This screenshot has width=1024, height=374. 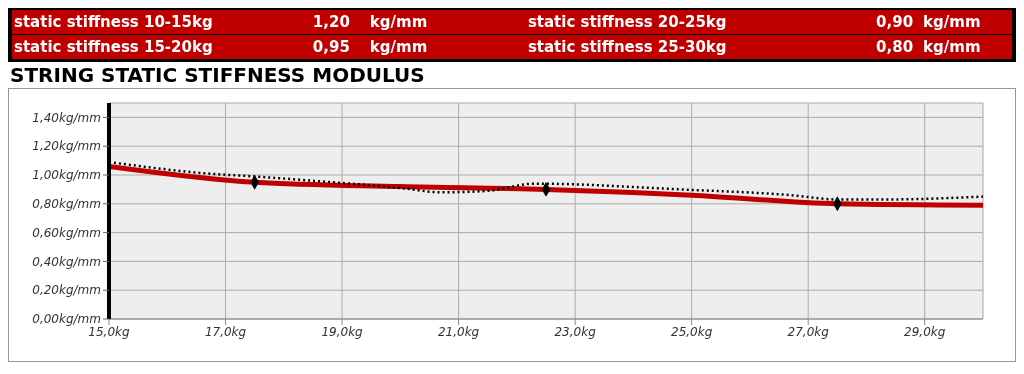 What do you see at coordinates (66, 117) in the screenshot?
I see `y-tick-label: 1,40kg/mm` at bounding box center [66, 117].